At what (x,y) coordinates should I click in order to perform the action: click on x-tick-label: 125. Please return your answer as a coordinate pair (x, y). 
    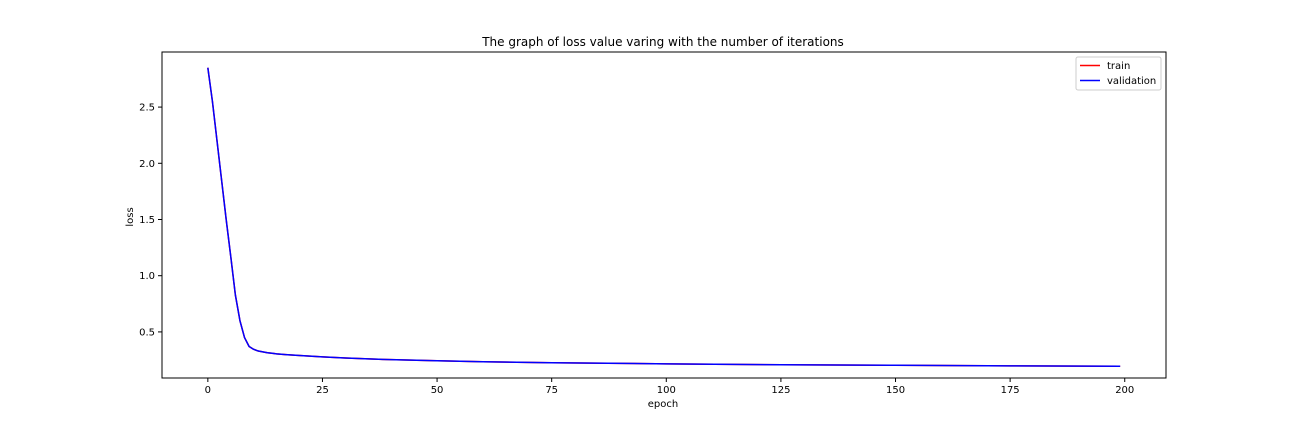
    Looking at the image, I should click on (780, 390).